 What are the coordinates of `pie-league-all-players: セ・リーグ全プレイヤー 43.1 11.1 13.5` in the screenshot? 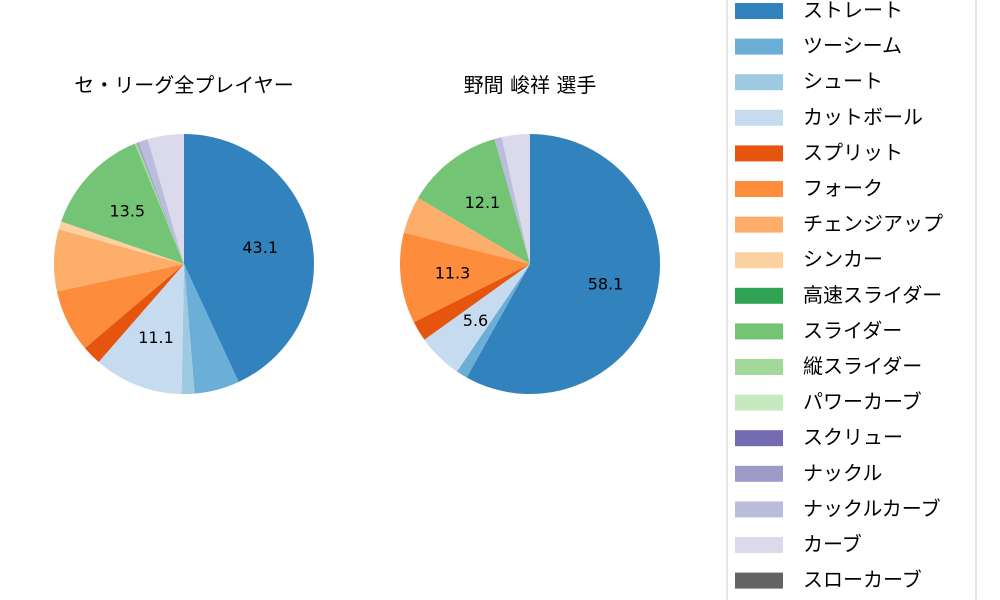 It's located at (184, 234).